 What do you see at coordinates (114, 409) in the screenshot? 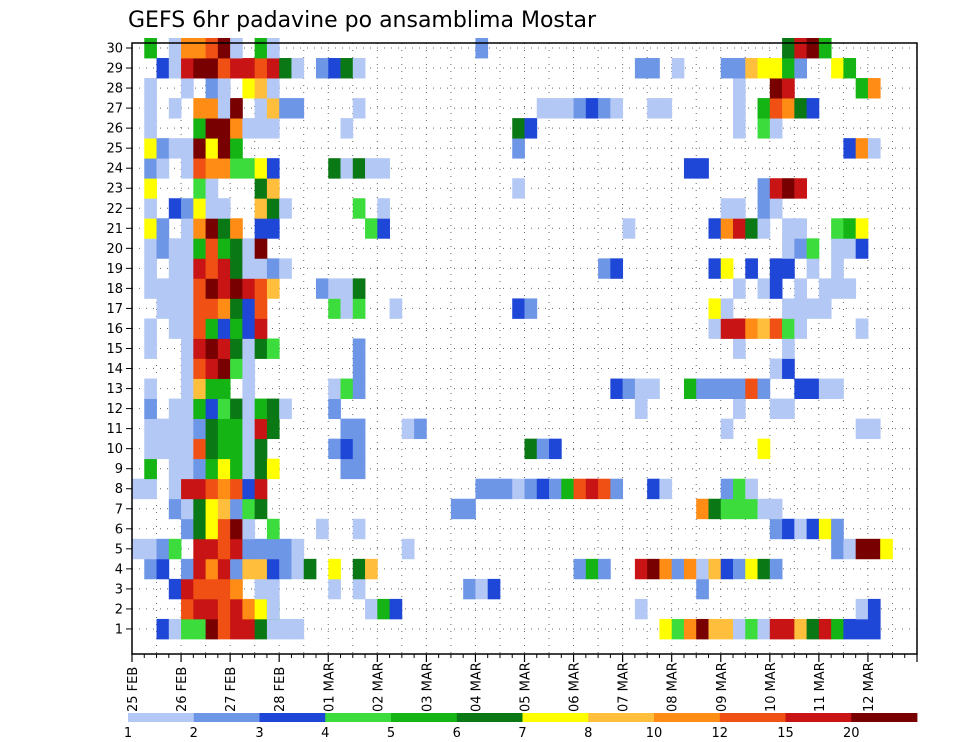
I see `y-tick-label: 12` at bounding box center [114, 409].